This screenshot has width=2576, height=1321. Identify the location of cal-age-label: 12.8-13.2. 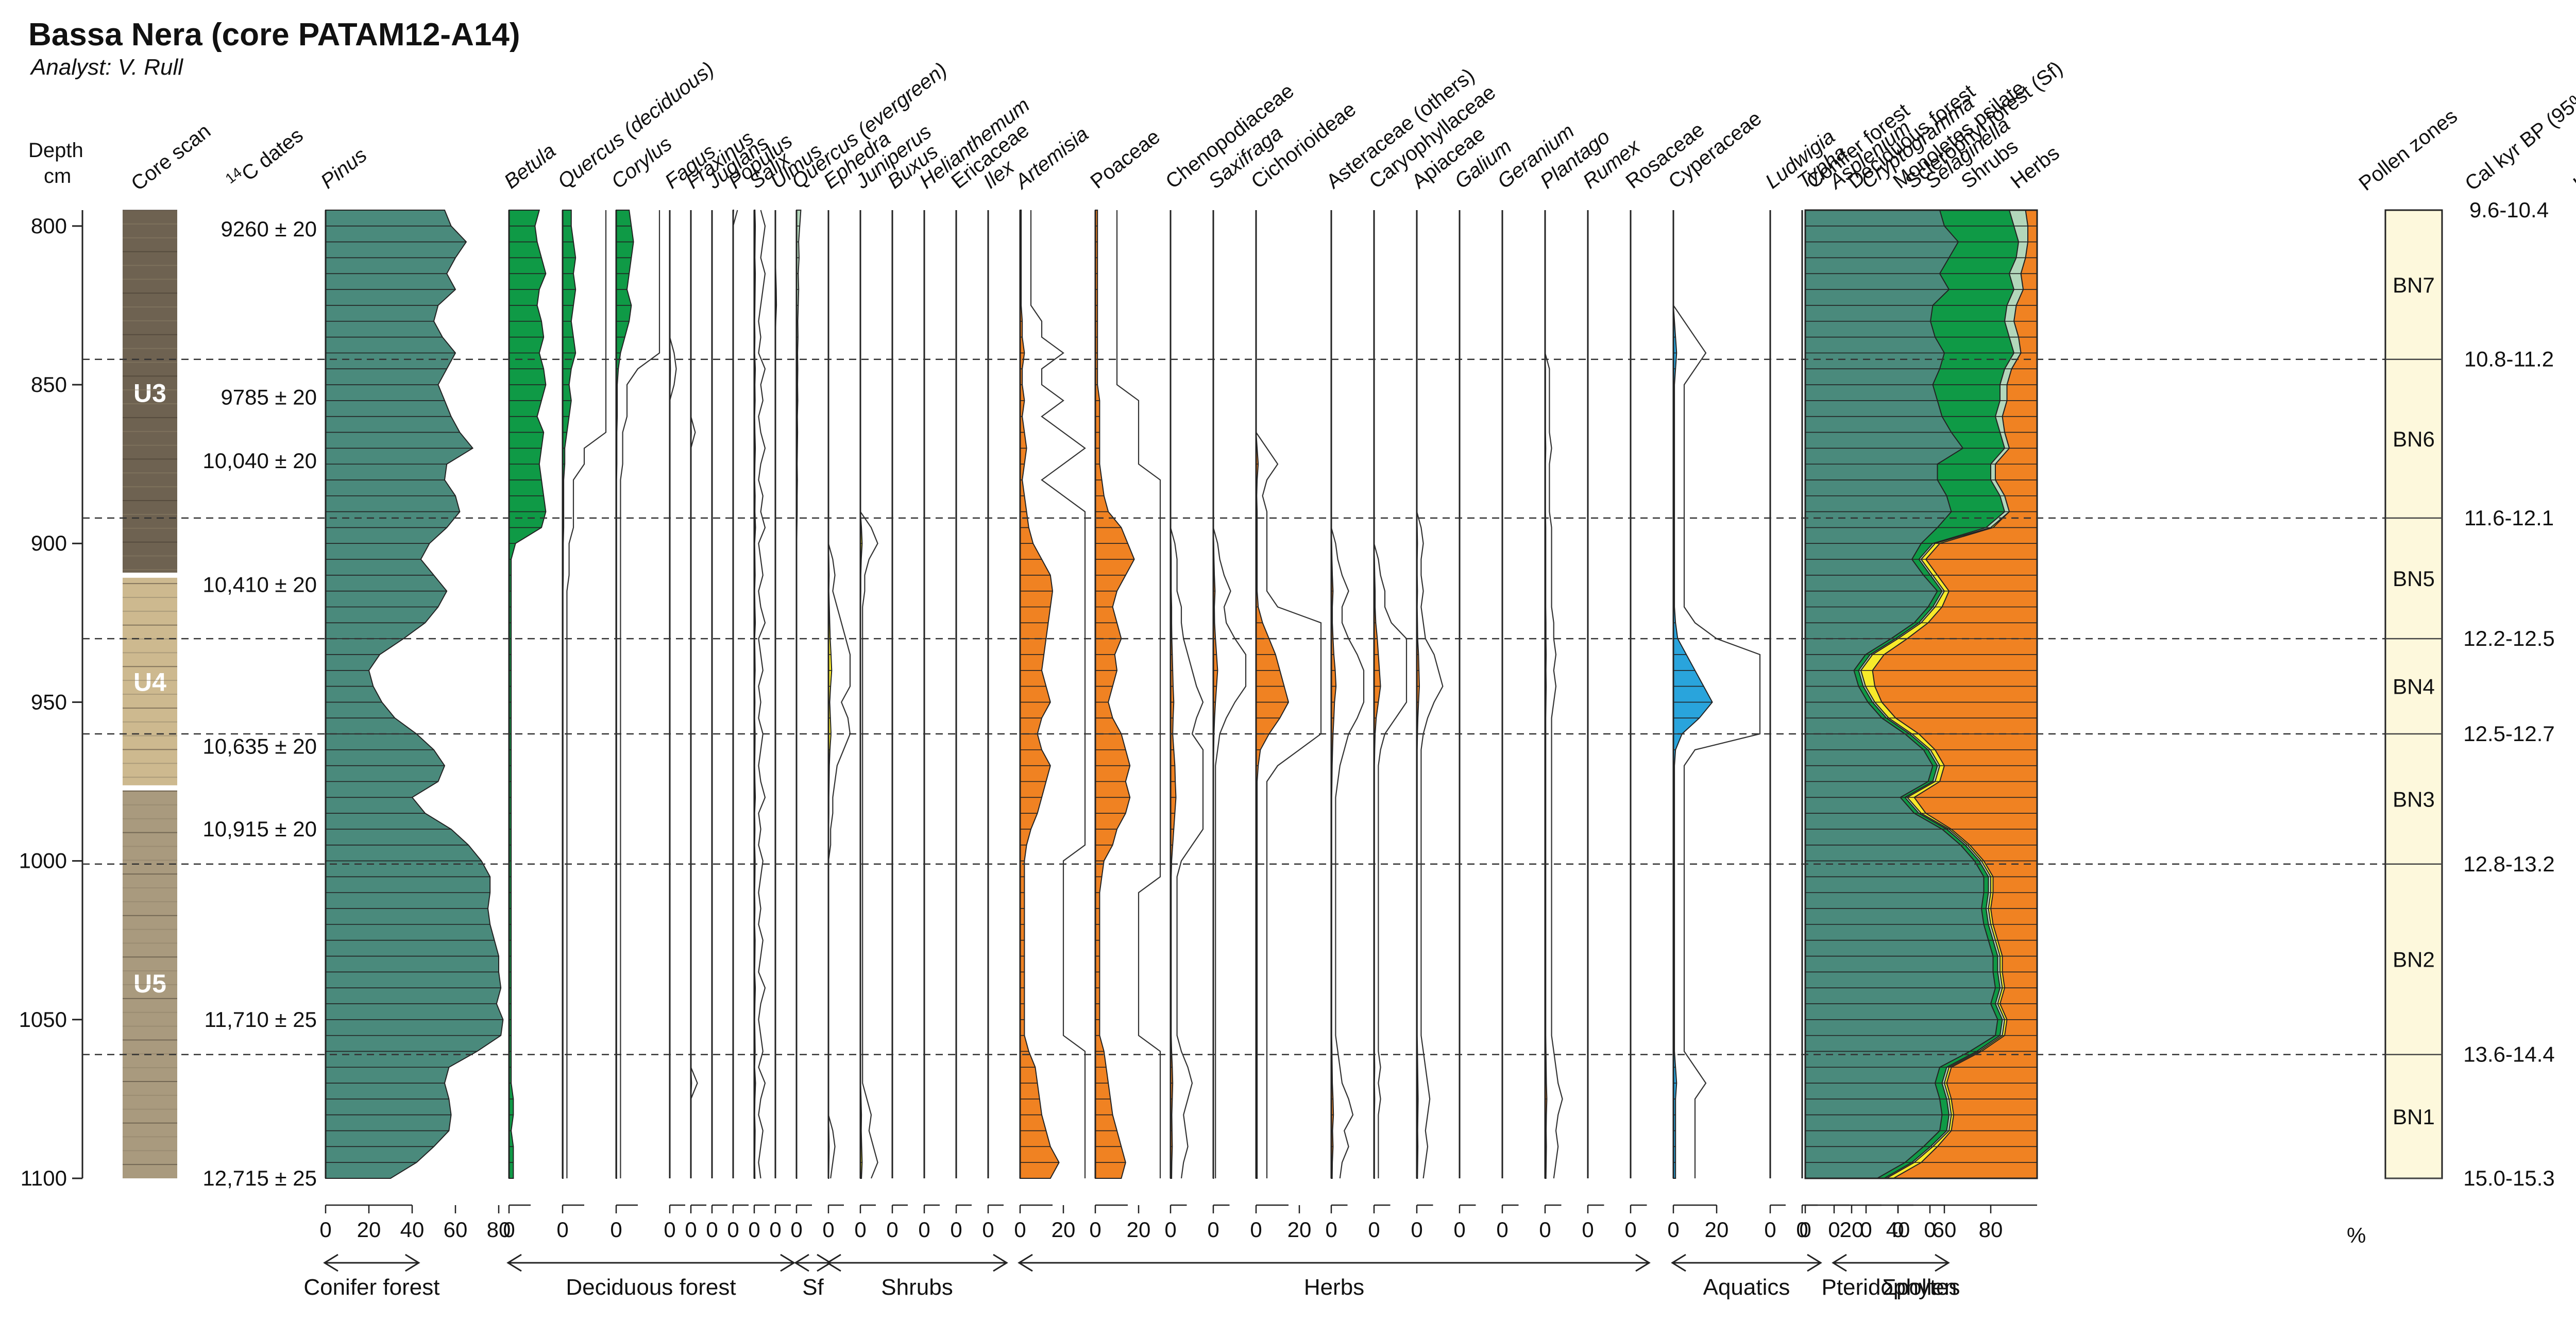
(2508, 864).